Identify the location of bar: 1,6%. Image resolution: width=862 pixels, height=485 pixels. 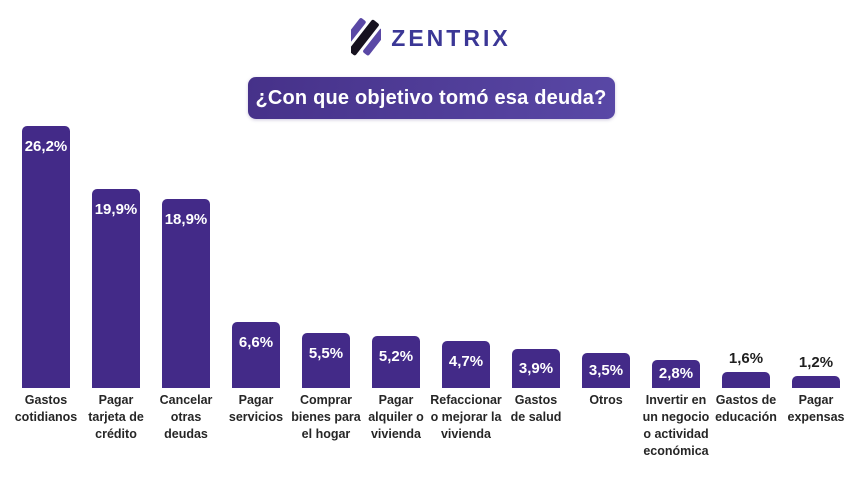
(746, 369).